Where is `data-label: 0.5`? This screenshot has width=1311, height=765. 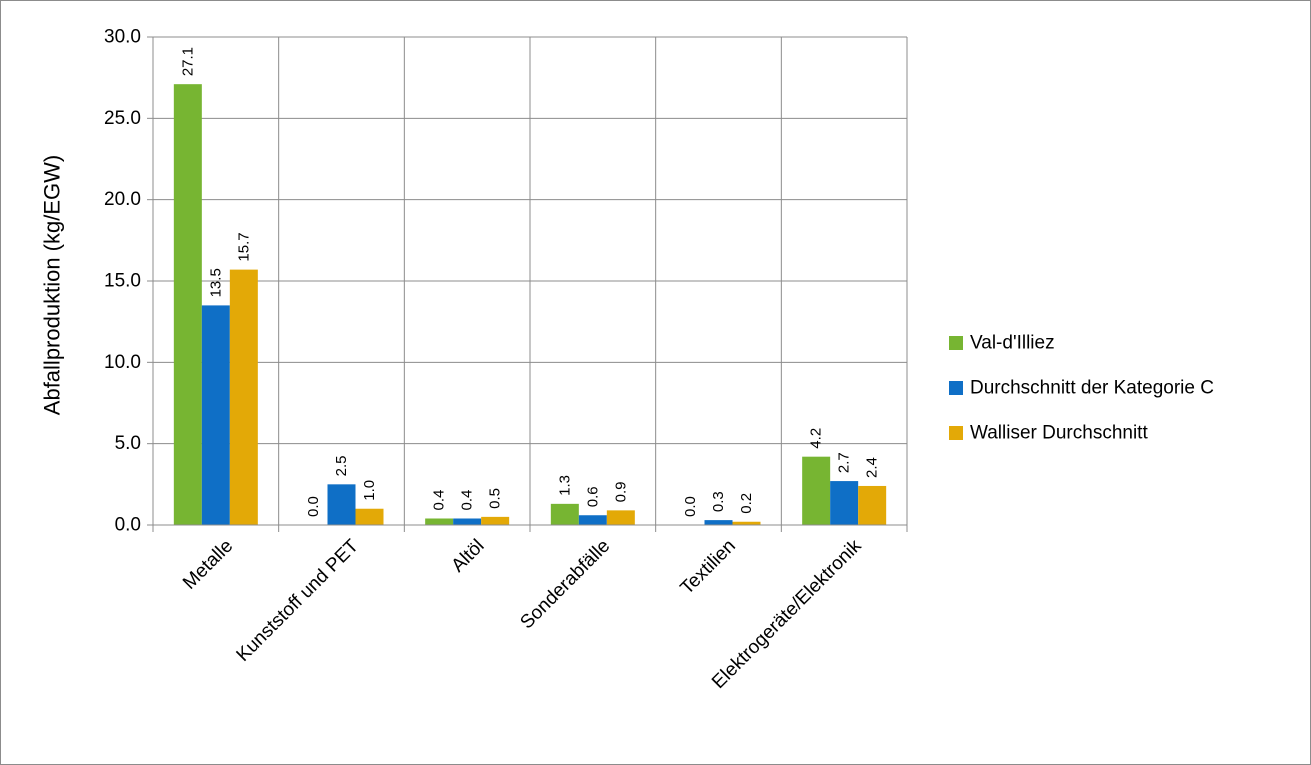
data-label: 0.5 is located at coordinates (495, 498).